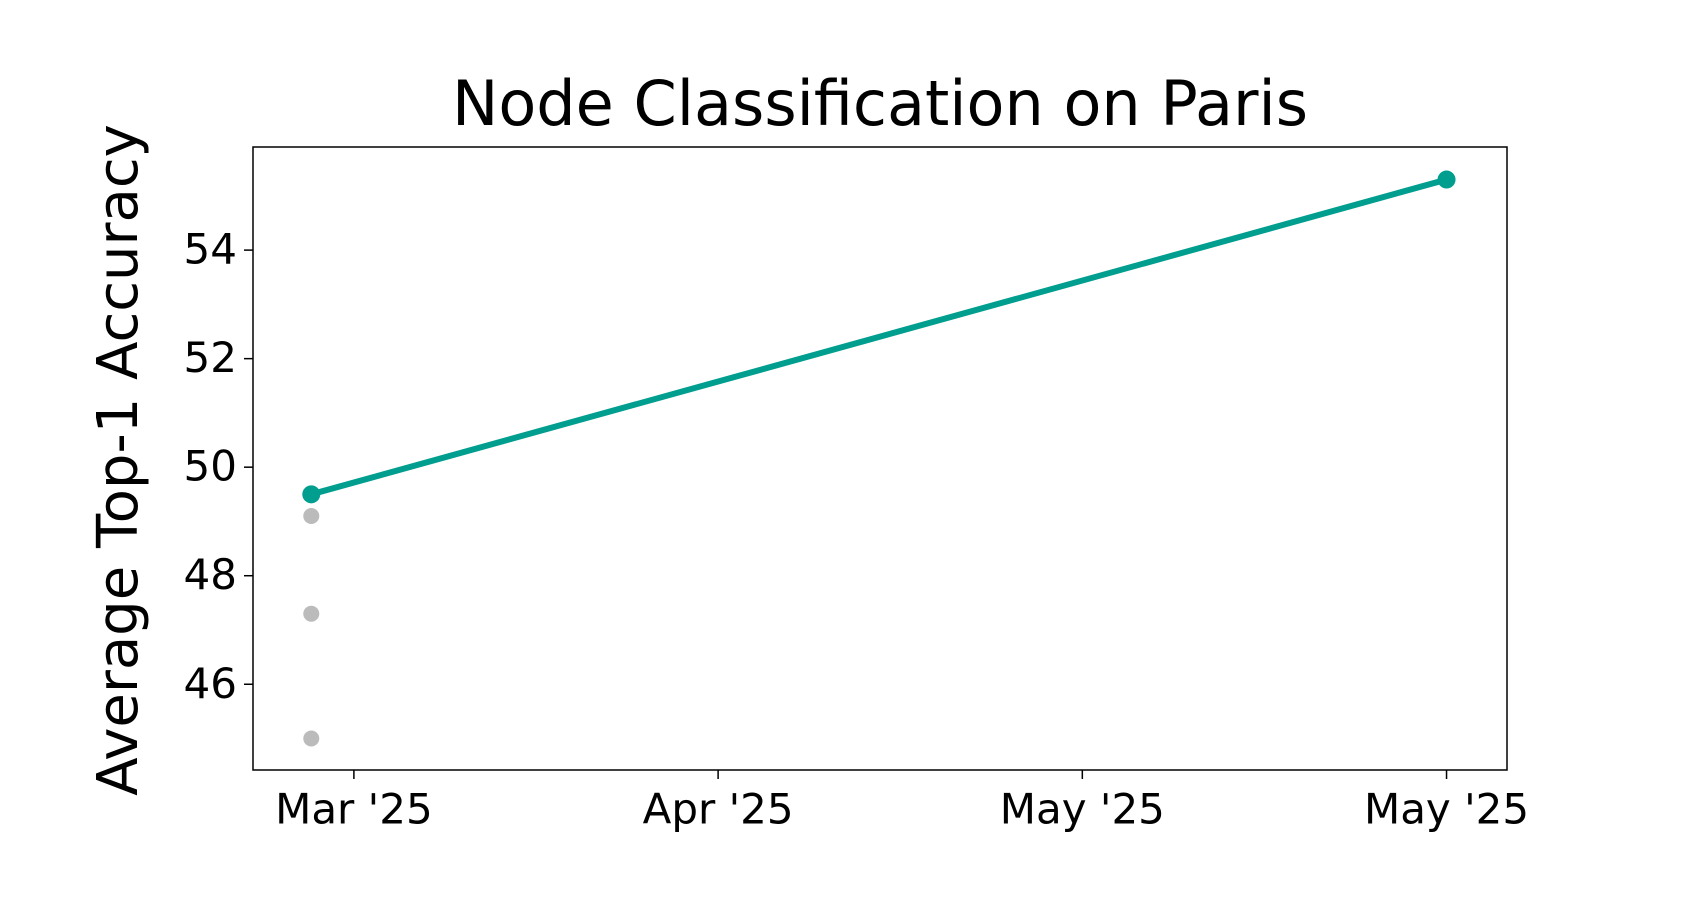  I want to click on y-tick-label: 46, so click(210, 683).